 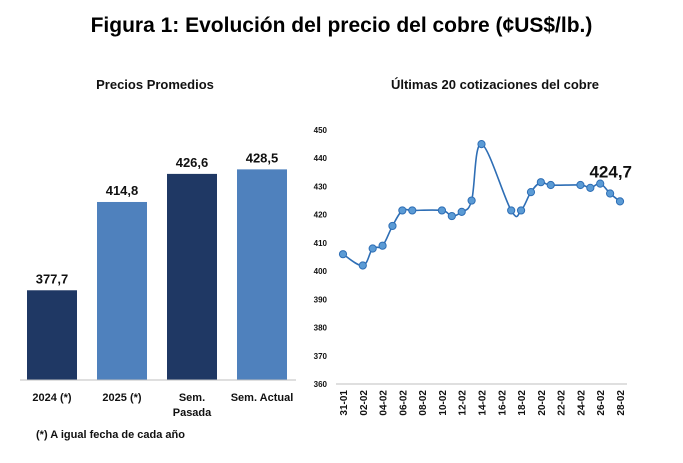 I want to click on y-tick-label: 390, so click(x=321, y=299).